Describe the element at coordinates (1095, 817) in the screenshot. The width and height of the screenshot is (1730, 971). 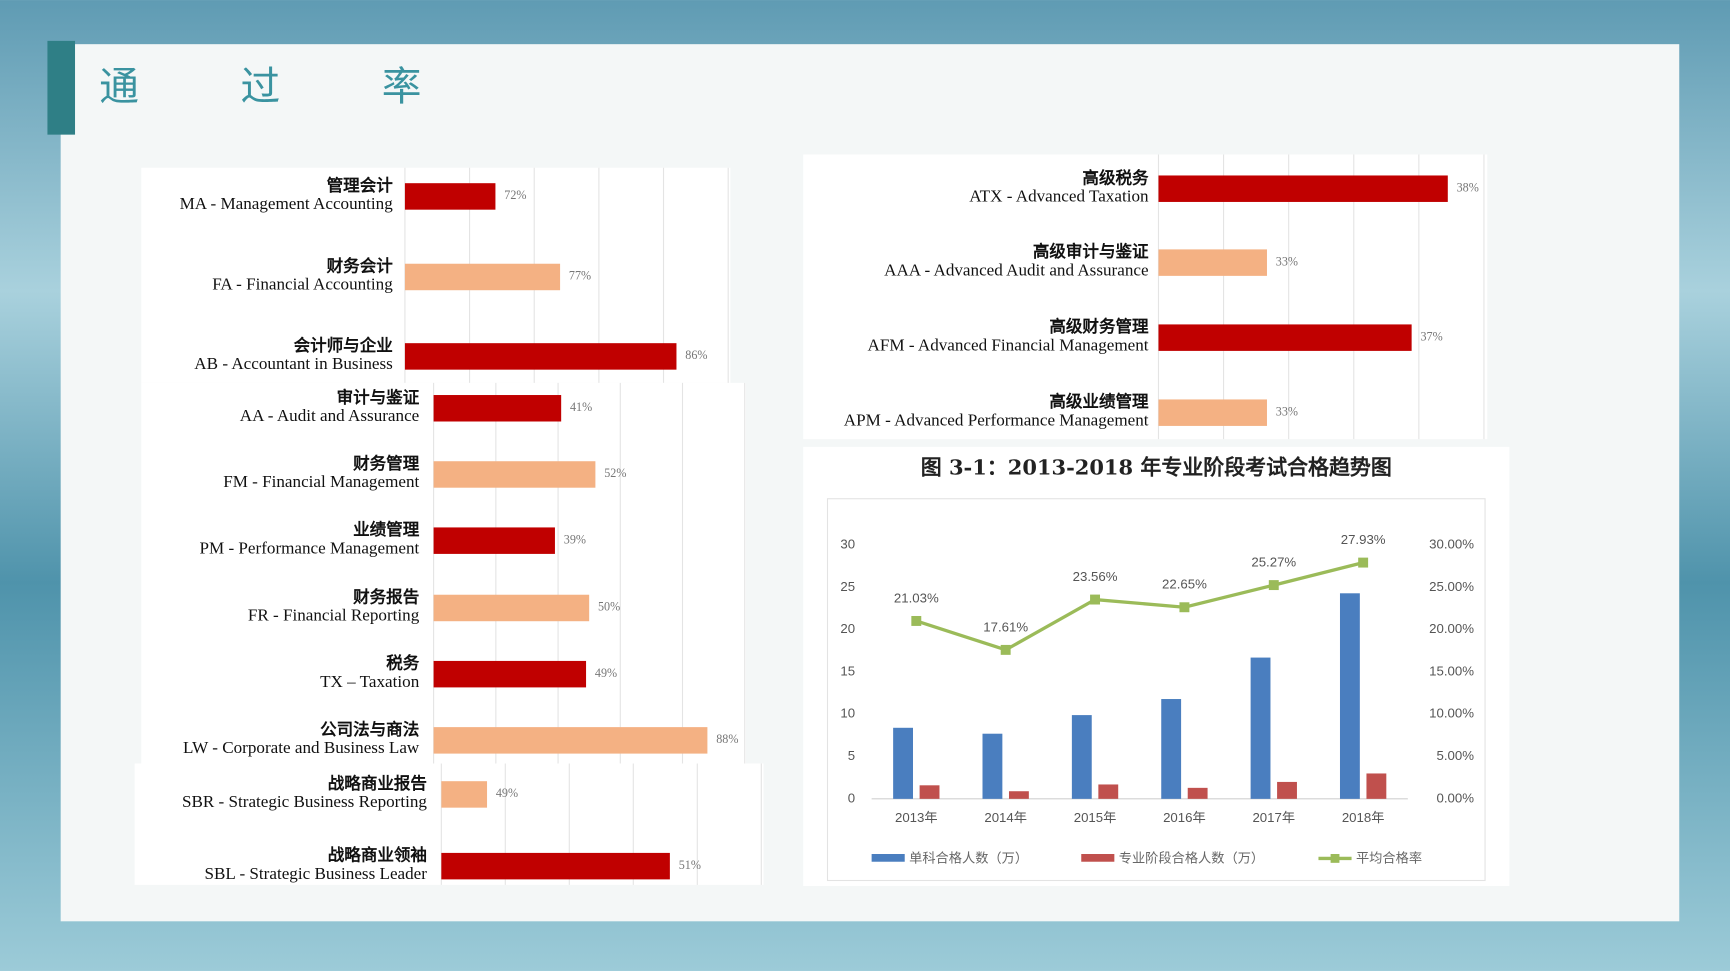
I see `x-tick-label: 2015年` at that location.